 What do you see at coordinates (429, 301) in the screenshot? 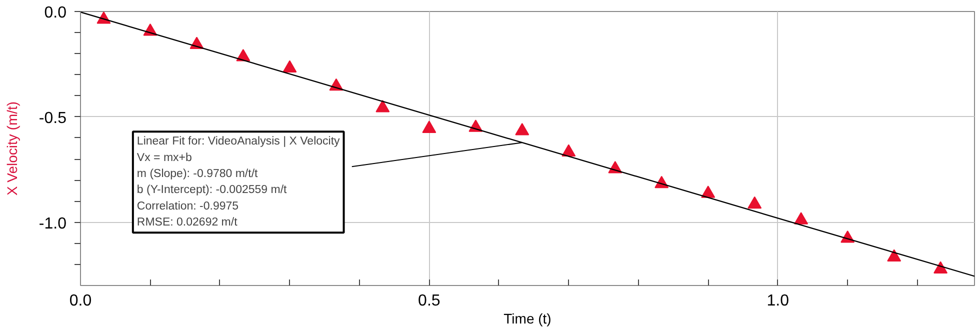
I see `x-tick-label: 0.5` at bounding box center [429, 301].